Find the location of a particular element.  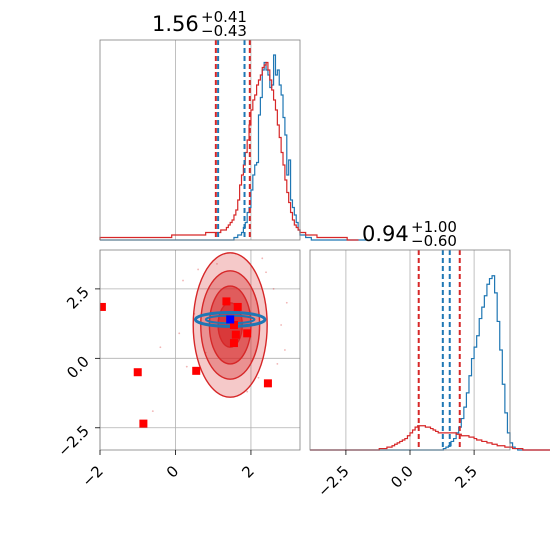

param-2-x-tick-label-0: −2.5 is located at coordinates (333, 481).